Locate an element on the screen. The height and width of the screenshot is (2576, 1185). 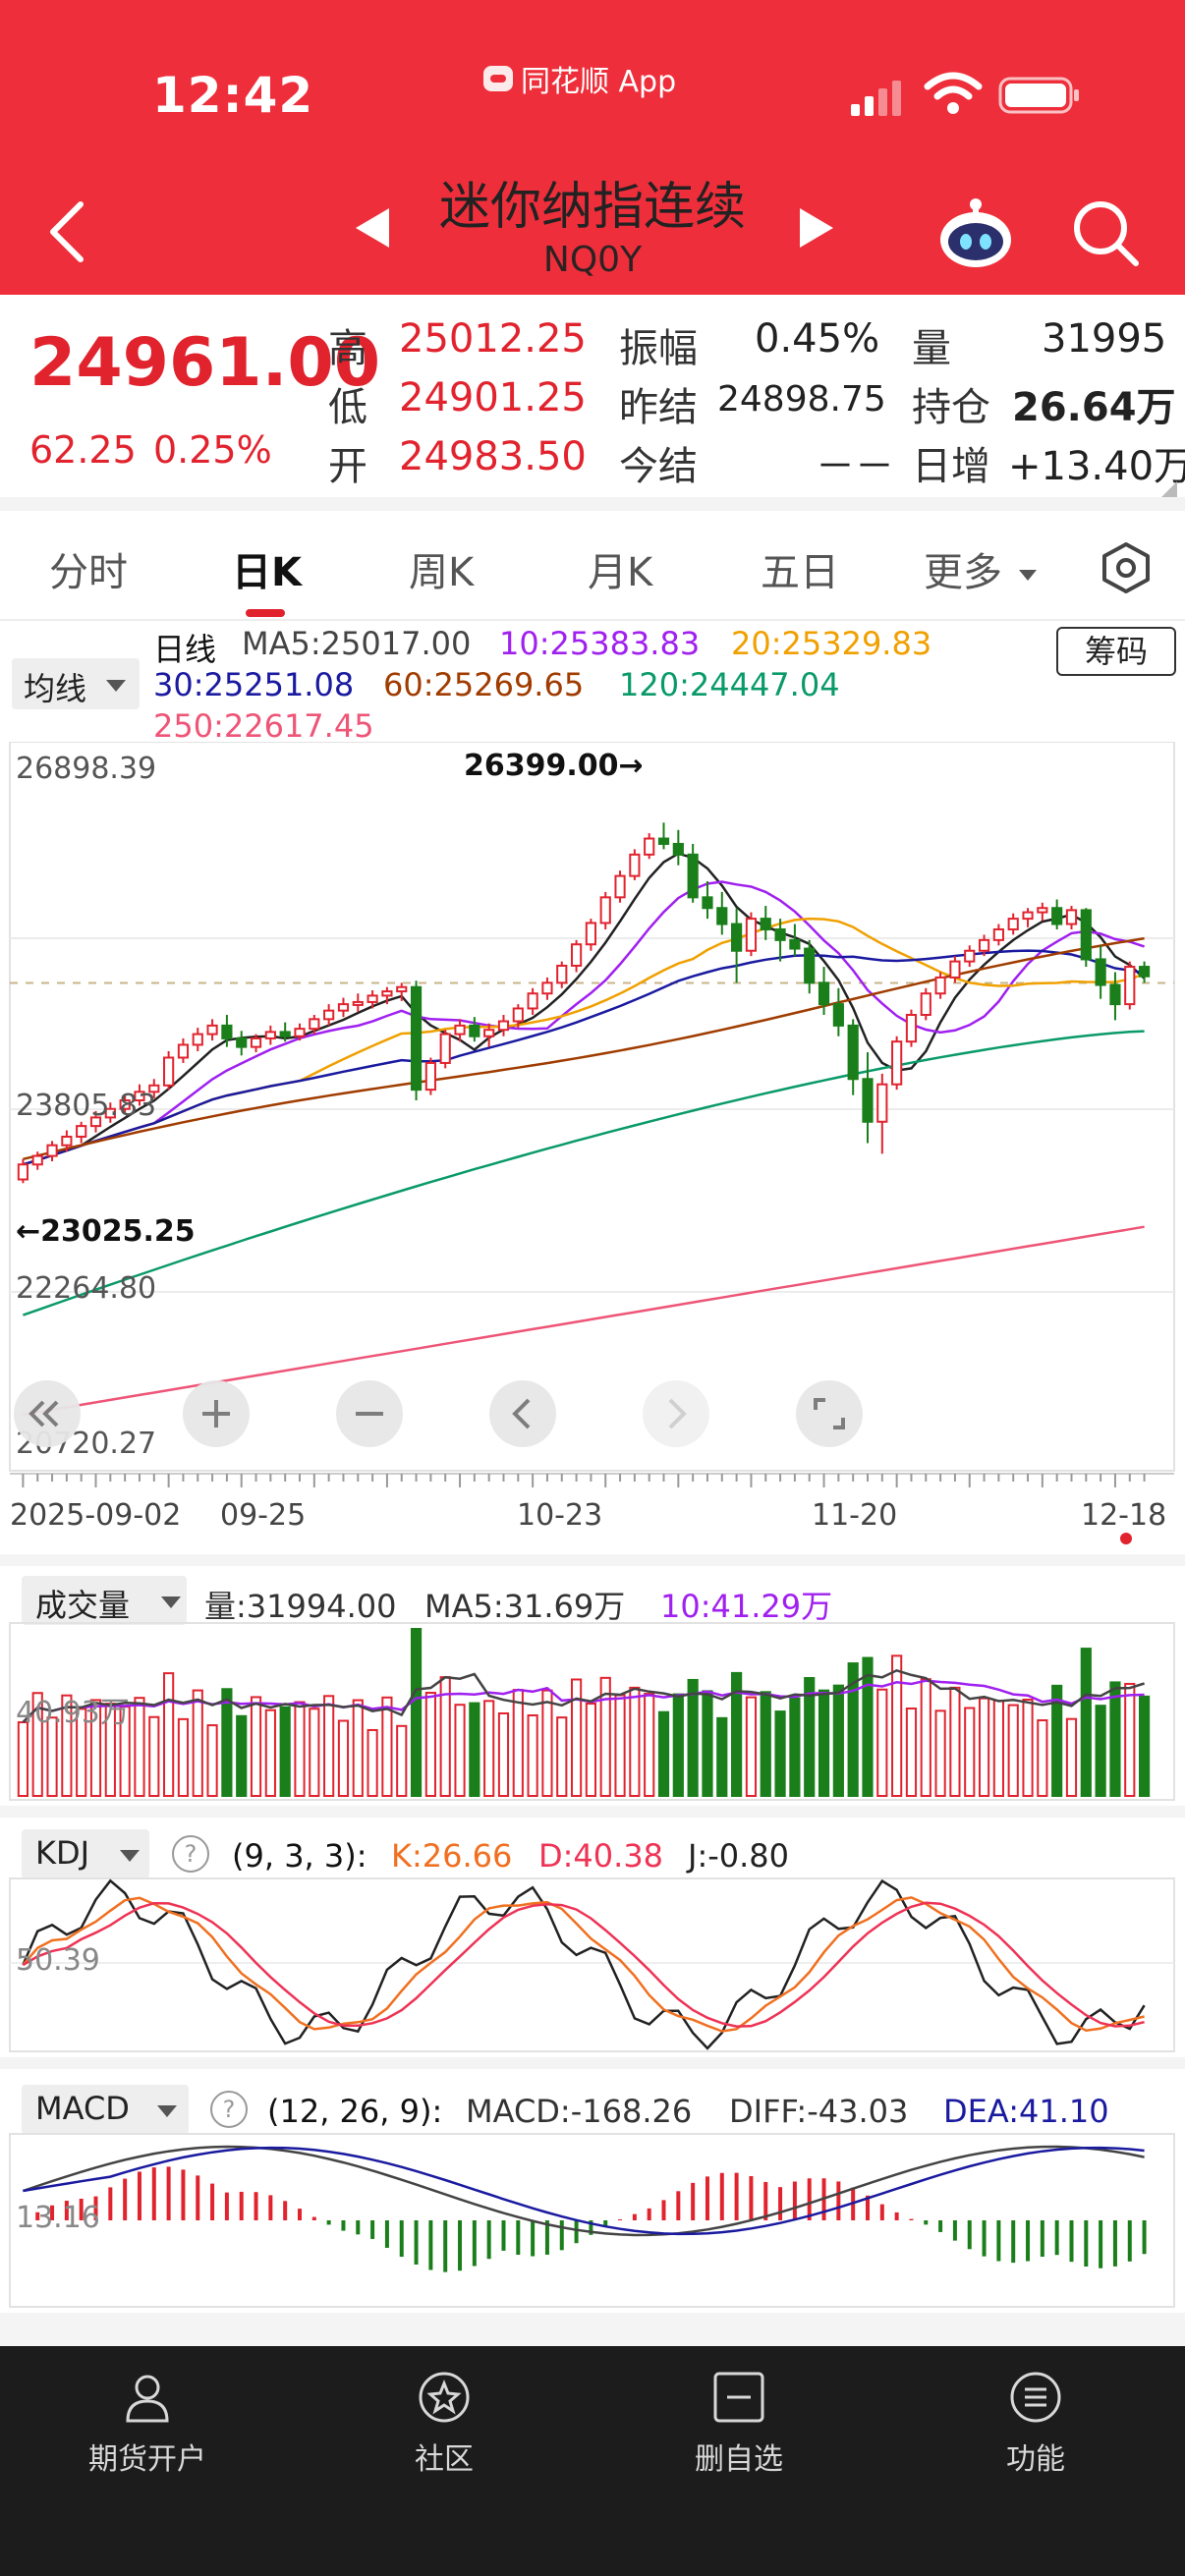
macd-value: MACD:-168.26 is located at coordinates (579, 2111).